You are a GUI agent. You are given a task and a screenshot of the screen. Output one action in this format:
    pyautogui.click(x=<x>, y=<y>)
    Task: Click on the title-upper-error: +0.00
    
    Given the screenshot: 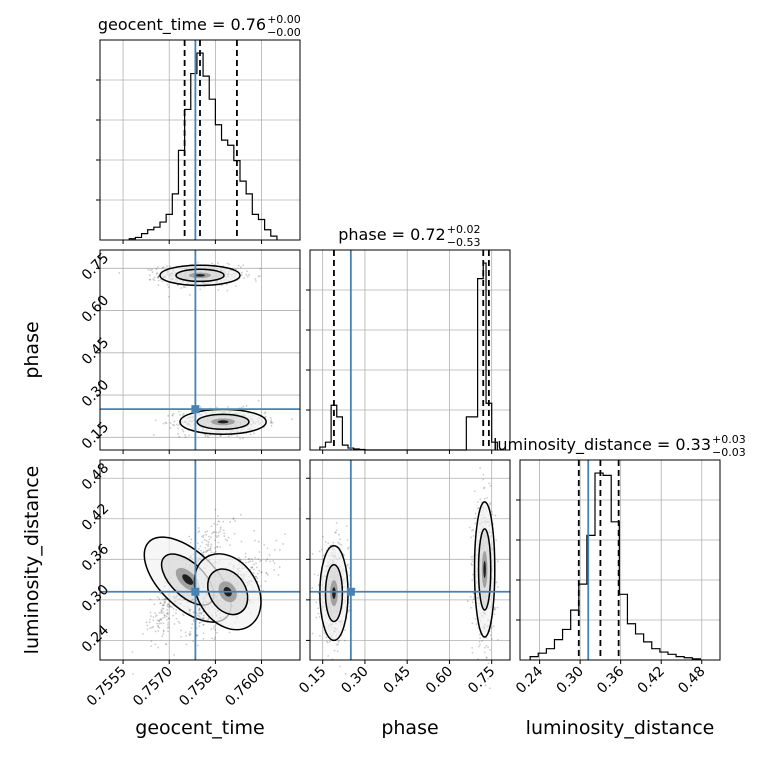 What is the action you would take?
    pyautogui.click(x=284, y=19)
    